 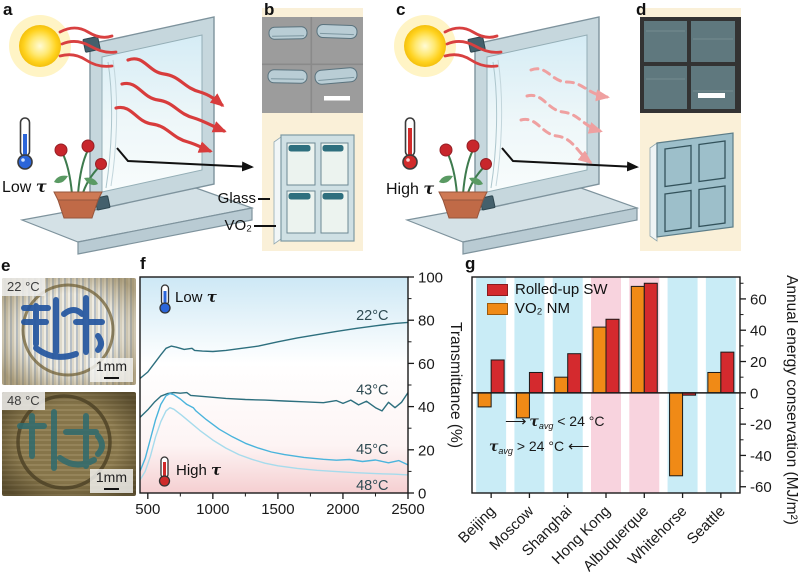 What do you see at coordinates (515, 134) in the screenshot?
I see `panel-c-scene` at bounding box center [515, 134].